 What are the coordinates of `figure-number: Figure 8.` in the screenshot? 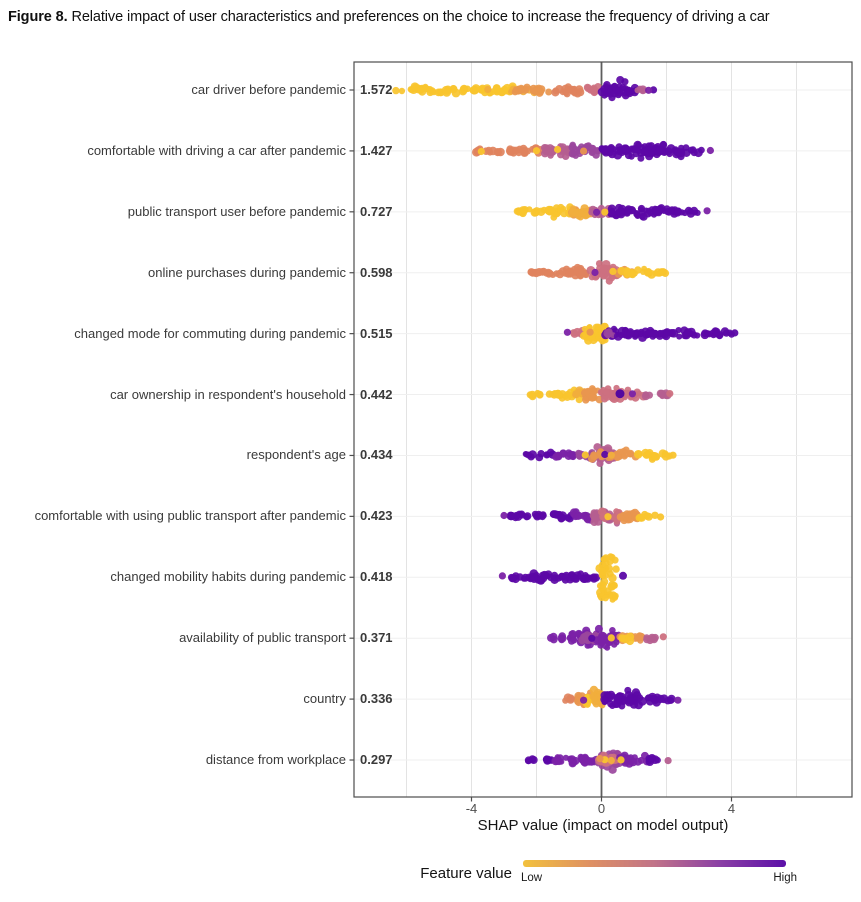 It's located at (38, 17).